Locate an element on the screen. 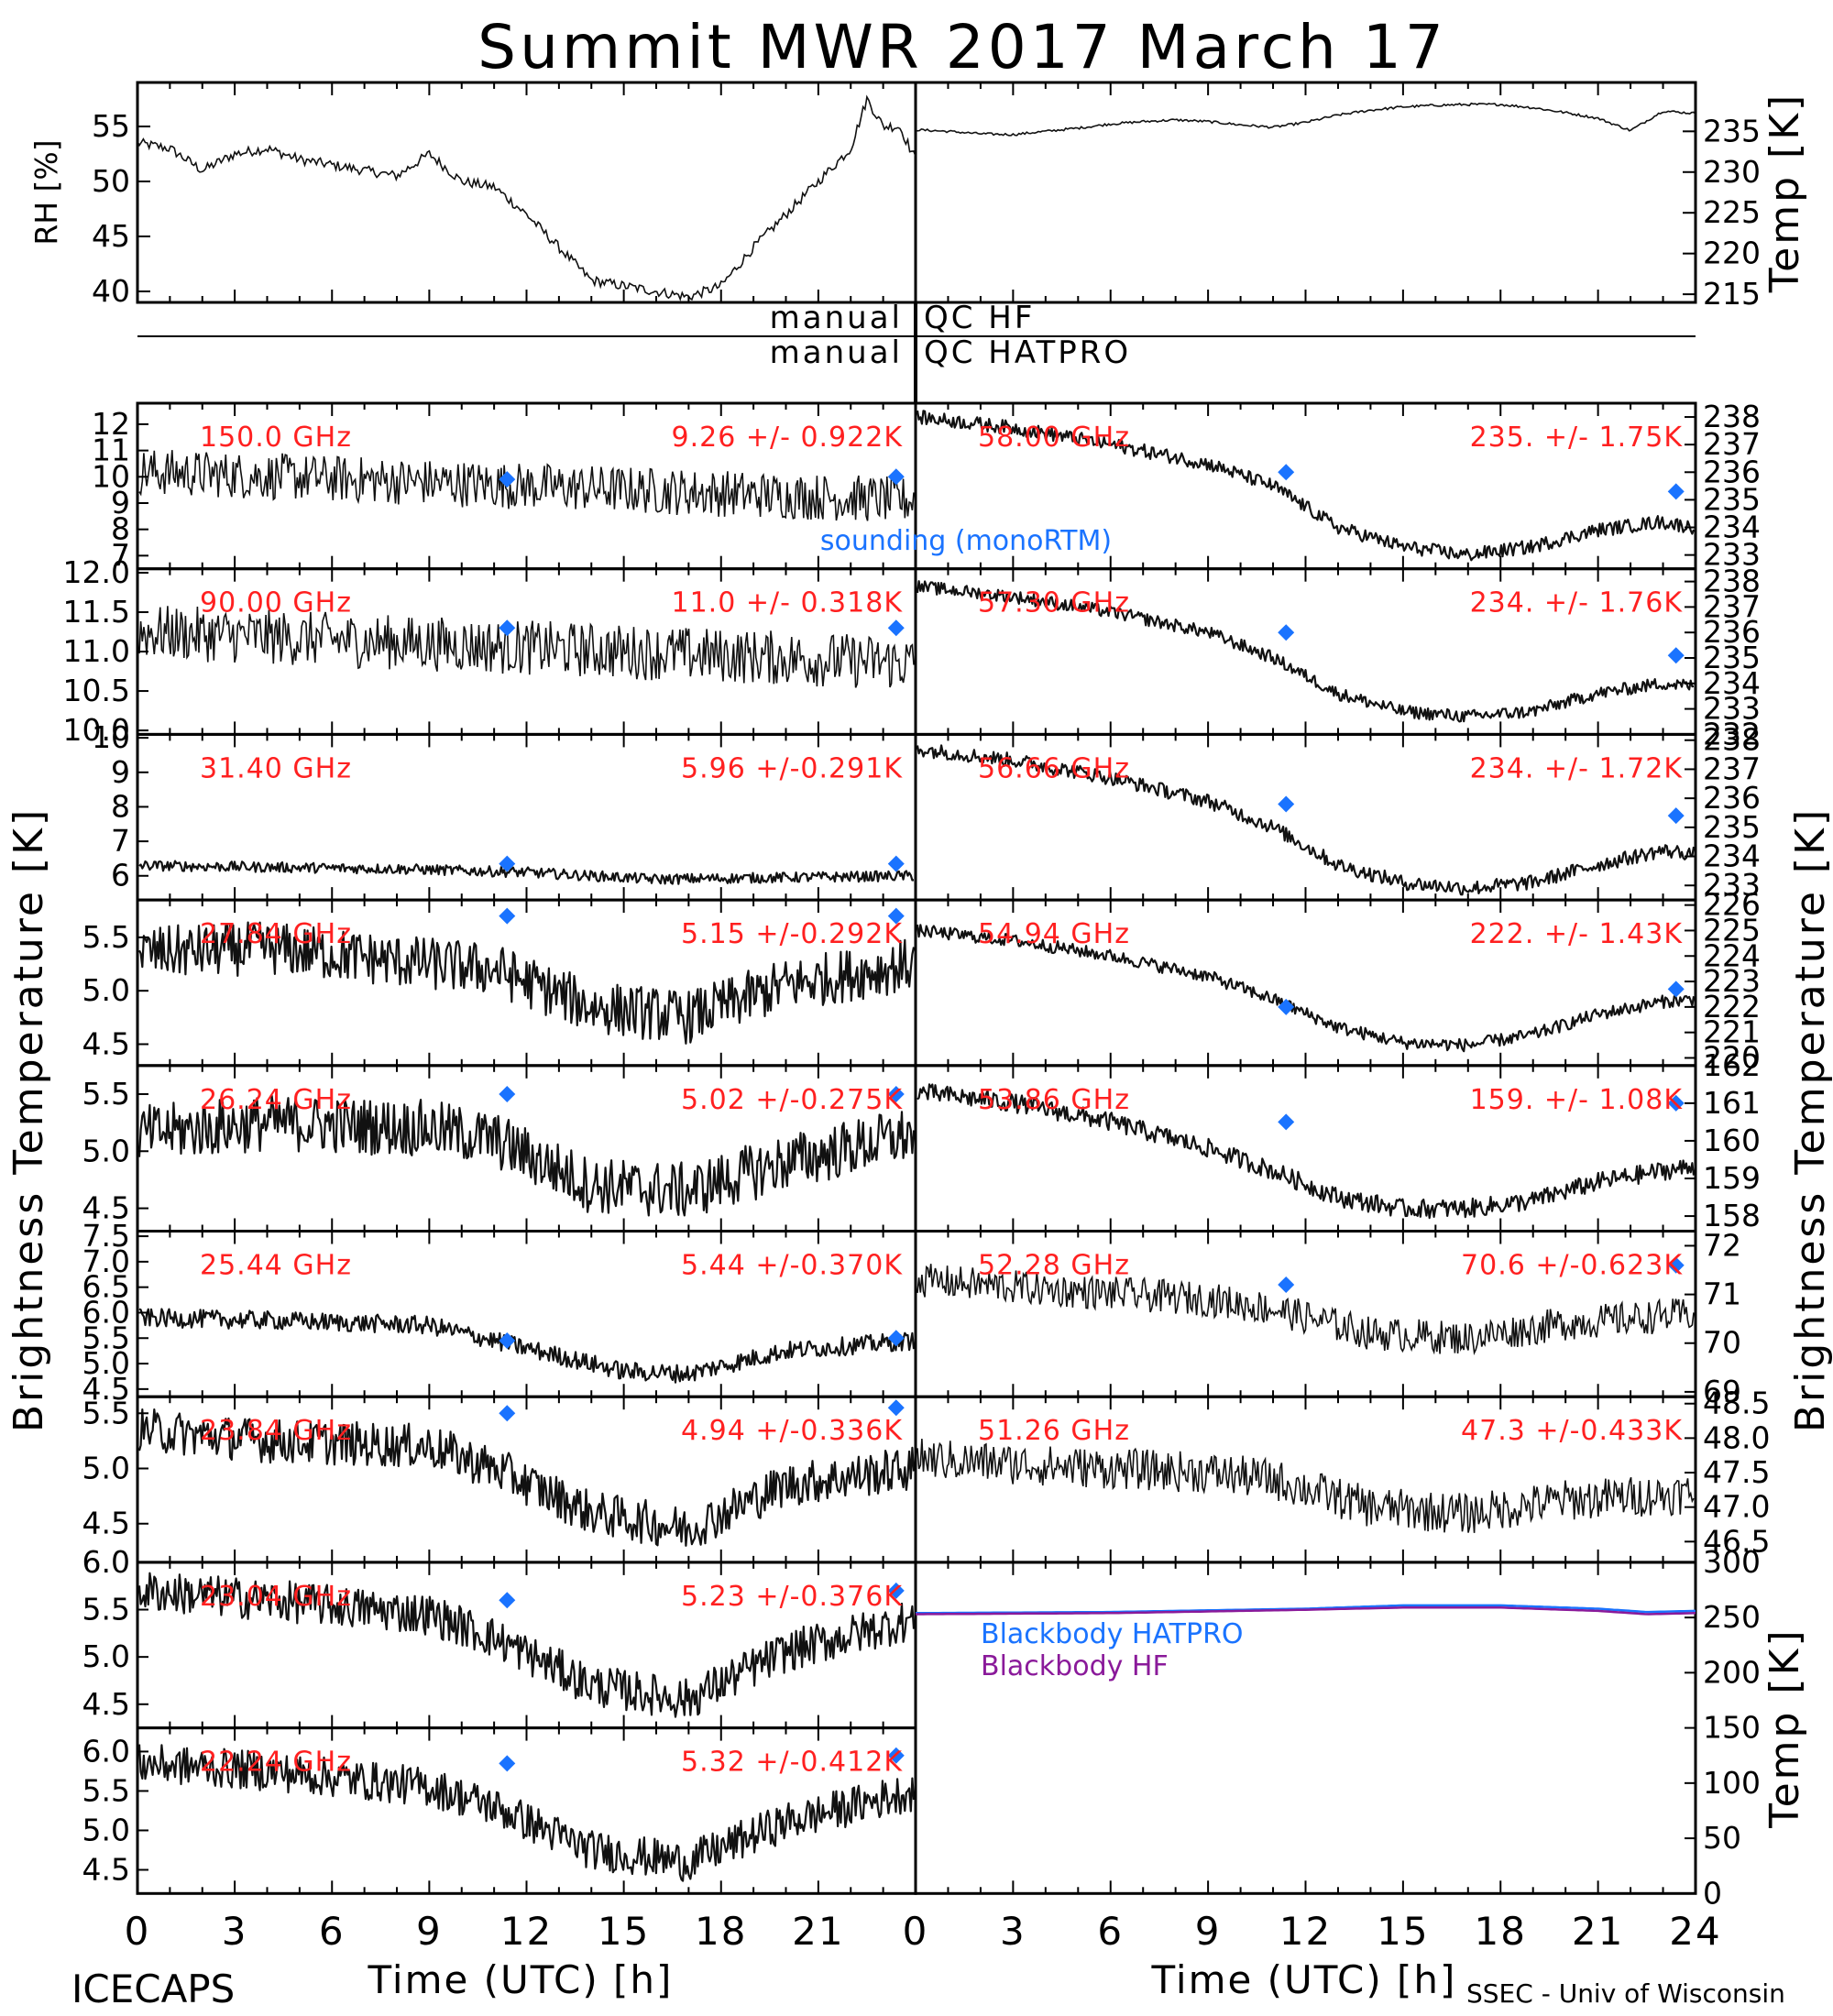  ch-23.84-y-tick-label: 5.0 is located at coordinates (106, 1468).